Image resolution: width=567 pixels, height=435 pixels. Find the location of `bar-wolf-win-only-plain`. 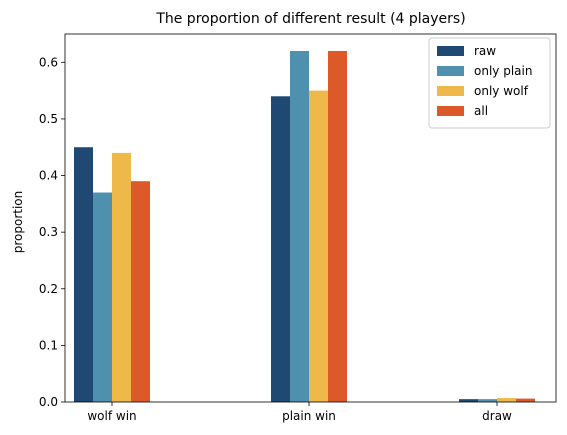

bar-wolf-win-only-plain is located at coordinates (102, 297).